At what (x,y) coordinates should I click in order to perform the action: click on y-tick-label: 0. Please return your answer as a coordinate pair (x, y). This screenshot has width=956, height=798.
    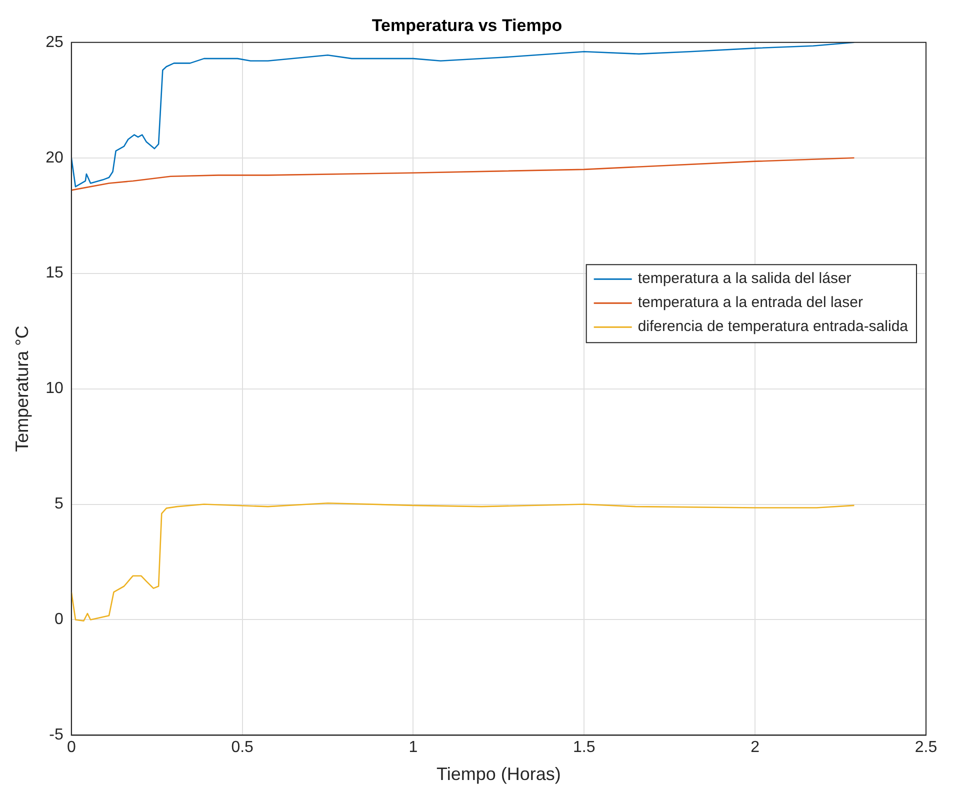
    Looking at the image, I should click on (59, 619).